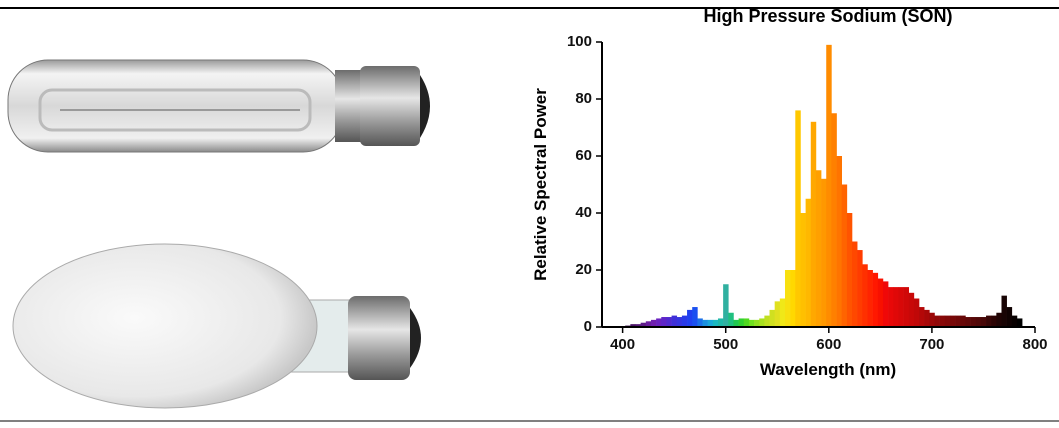  Describe the element at coordinates (579, 41) in the screenshot. I see `y-tick-label: 100` at that location.